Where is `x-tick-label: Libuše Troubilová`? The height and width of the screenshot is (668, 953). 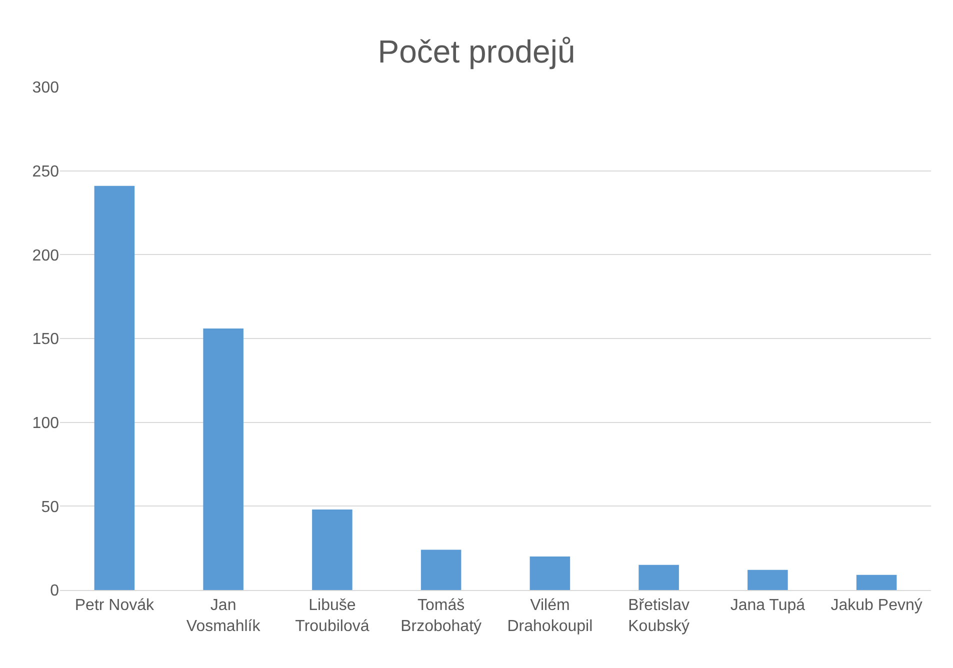
x-tick-label: Libuše Troubilová is located at coordinates (332, 616).